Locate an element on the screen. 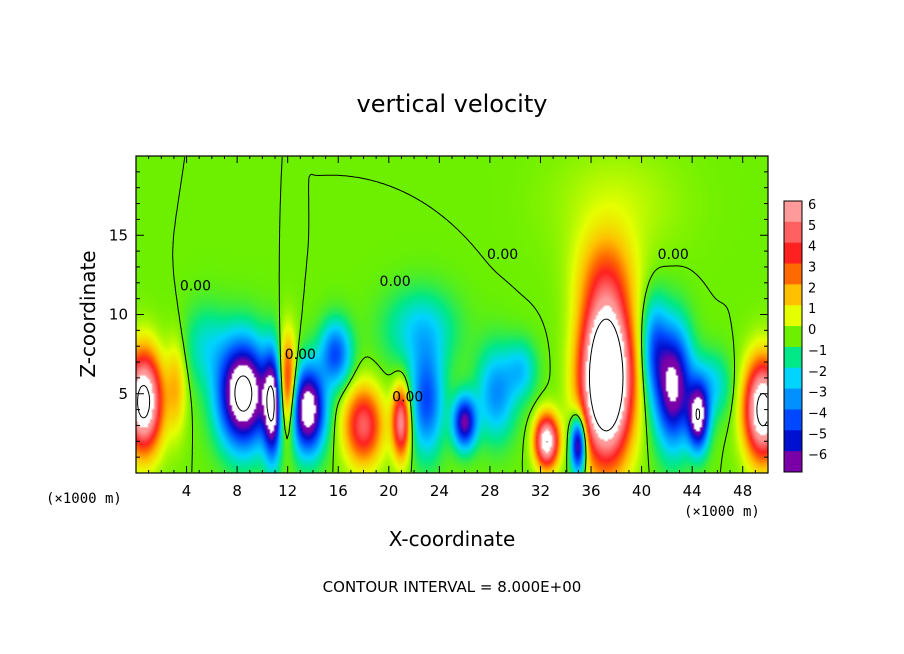  colorbar-tick-label: 0 is located at coordinates (812, 330).